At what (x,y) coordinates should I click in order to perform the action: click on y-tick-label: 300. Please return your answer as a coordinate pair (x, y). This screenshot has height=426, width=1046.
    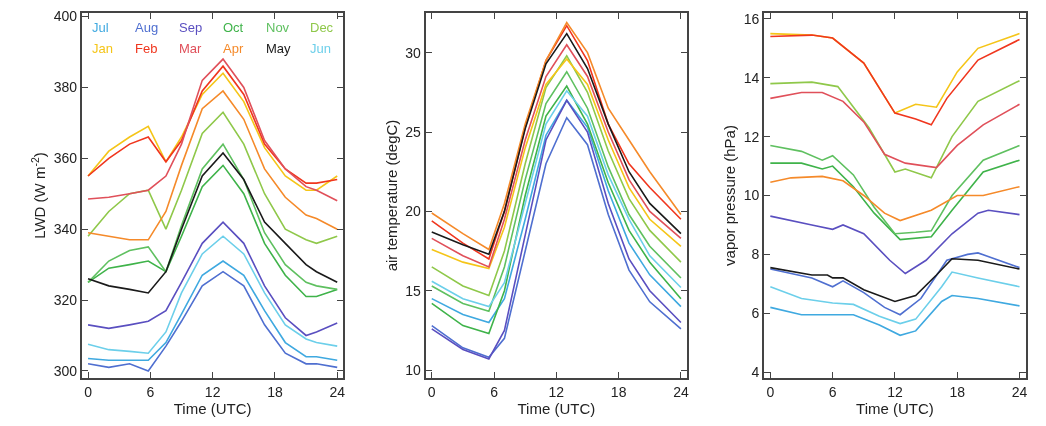
    Looking at the image, I should click on (65, 370).